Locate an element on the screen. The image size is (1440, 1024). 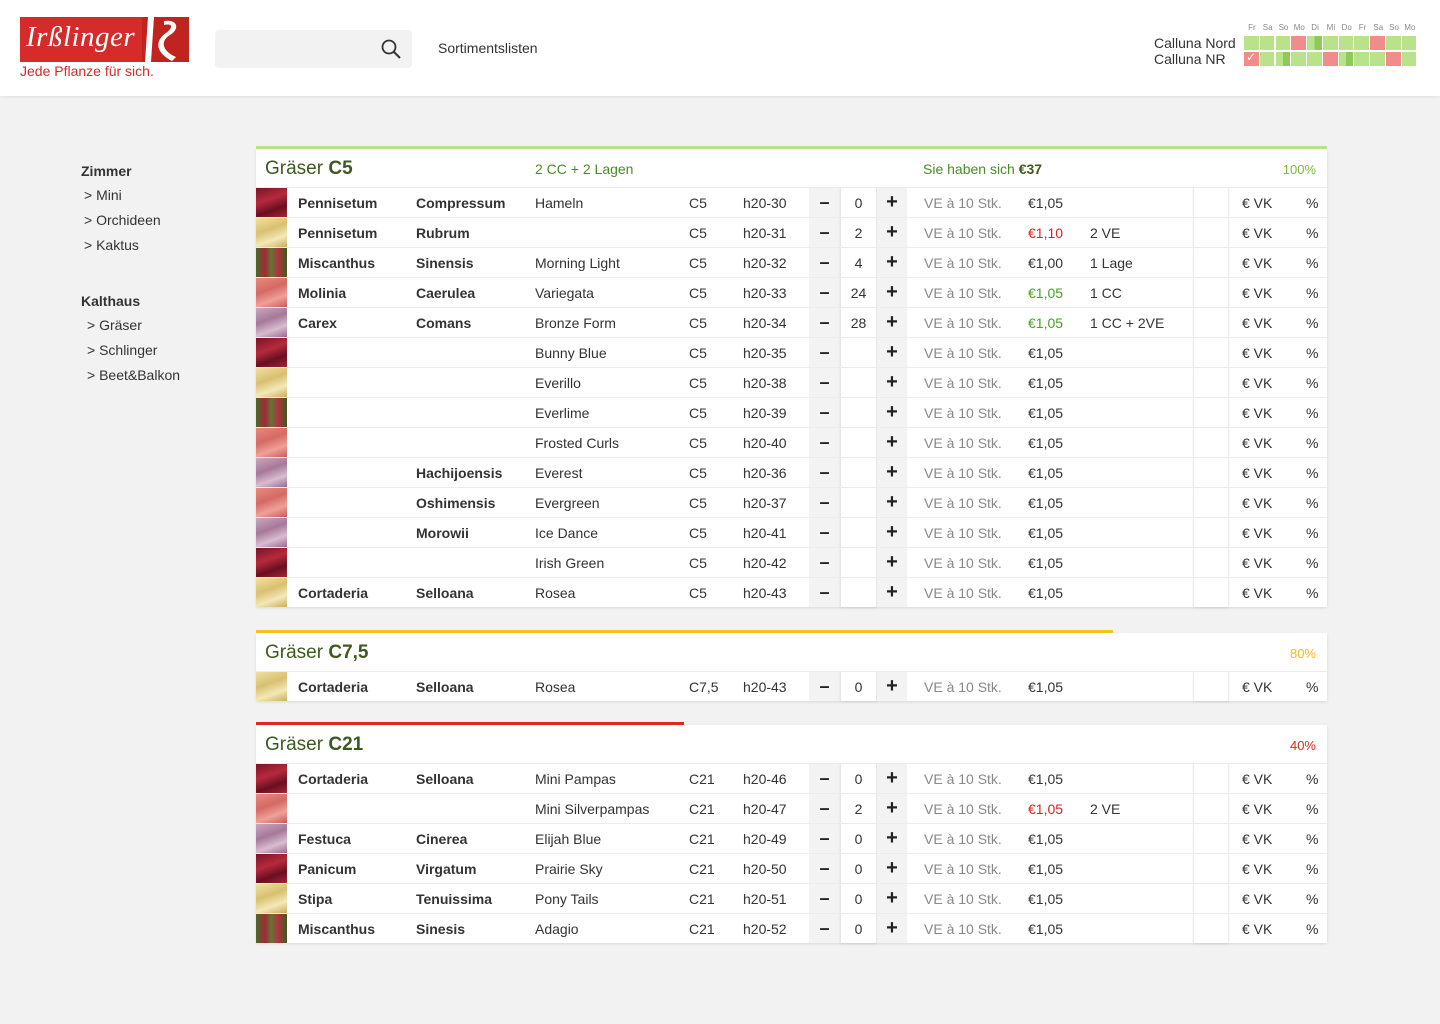
company-logo: Irßlinger Jede Pflanze für sich. is located at coordinates (105, 49).